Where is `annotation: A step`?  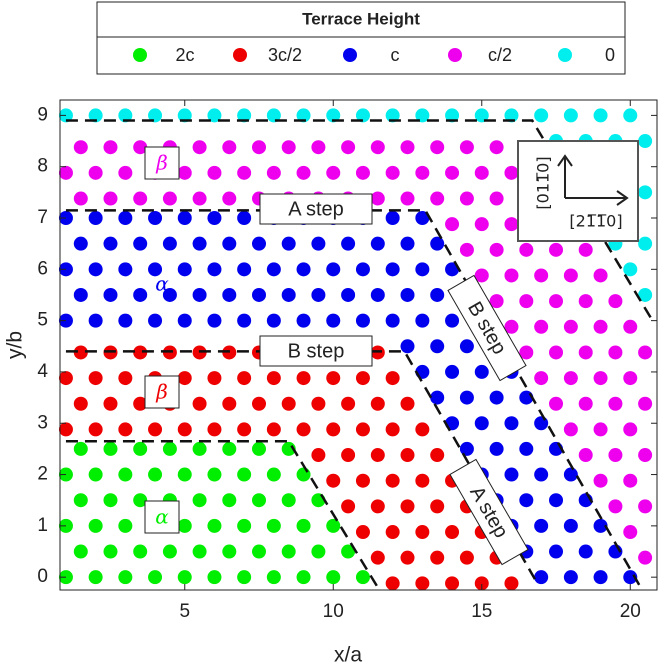
annotation: A step is located at coordinates (316, 209).